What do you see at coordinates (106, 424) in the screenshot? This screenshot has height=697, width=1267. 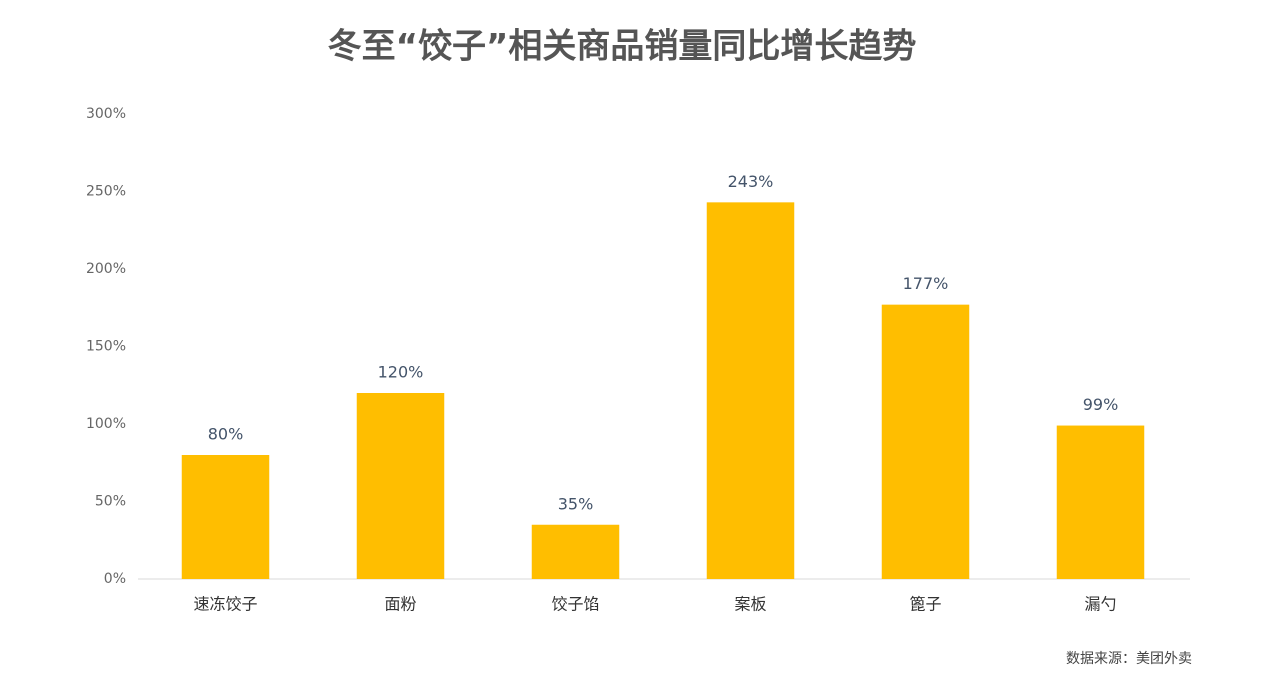 I see `y-tick-label: 100%` at bounding box center [106, 424].